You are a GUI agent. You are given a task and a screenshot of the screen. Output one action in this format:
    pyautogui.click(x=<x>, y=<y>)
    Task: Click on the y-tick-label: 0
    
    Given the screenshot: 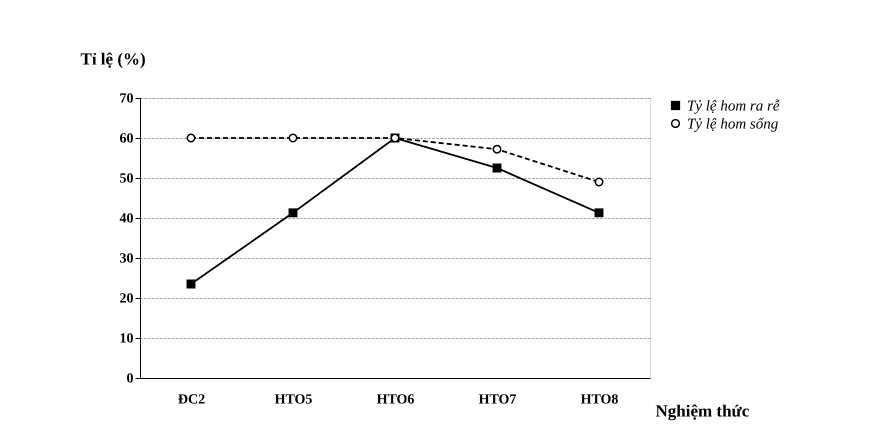 What is the action you would take?
    pyautogui.click(x=130, y=379)
    